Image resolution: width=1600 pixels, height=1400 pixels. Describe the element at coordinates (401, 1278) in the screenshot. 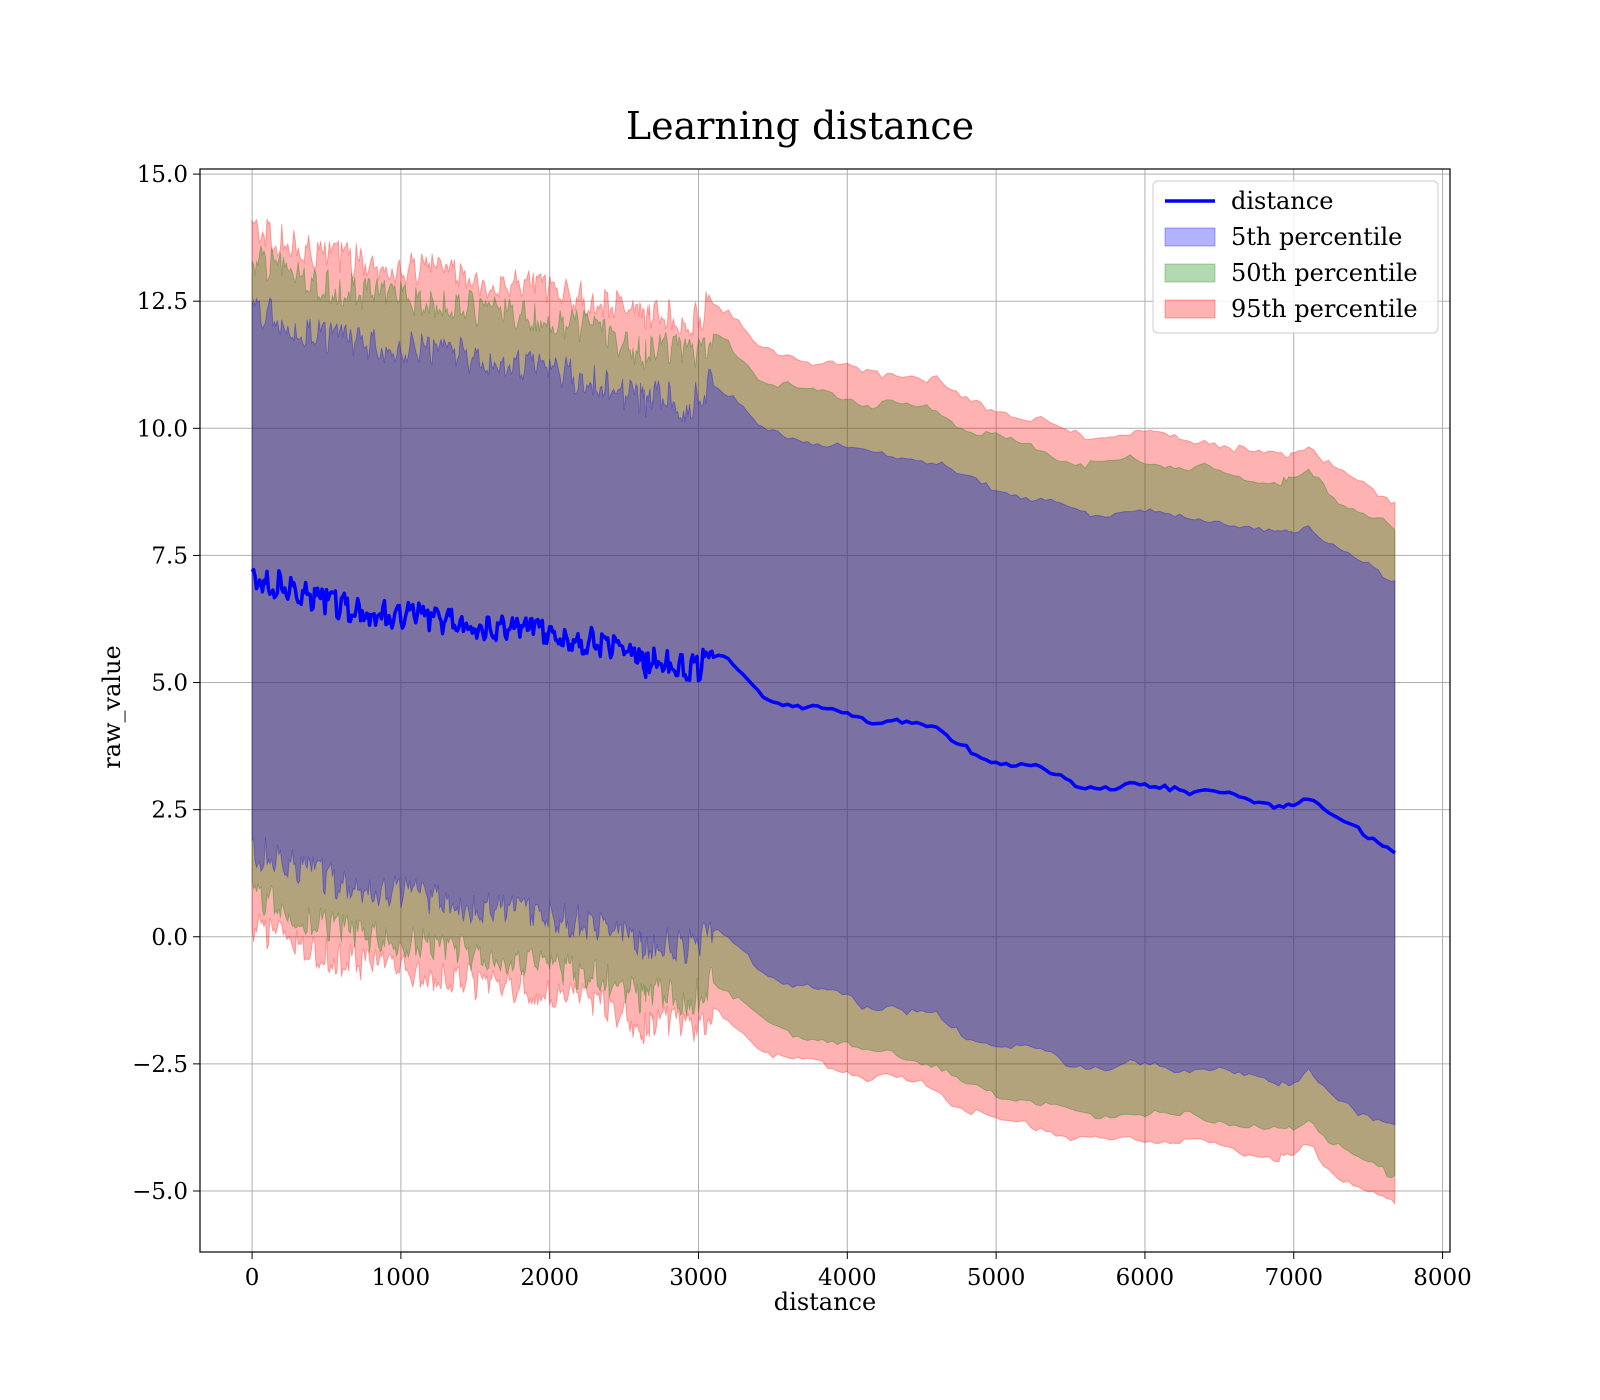

I see `x-tick-label: 1000` at that location.